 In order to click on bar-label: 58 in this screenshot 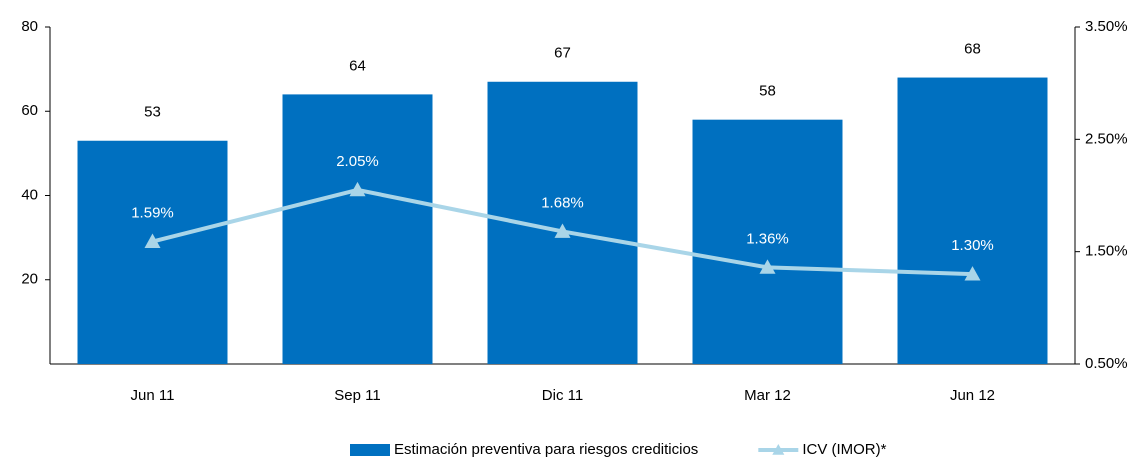, I will do `click(767, 91)`.